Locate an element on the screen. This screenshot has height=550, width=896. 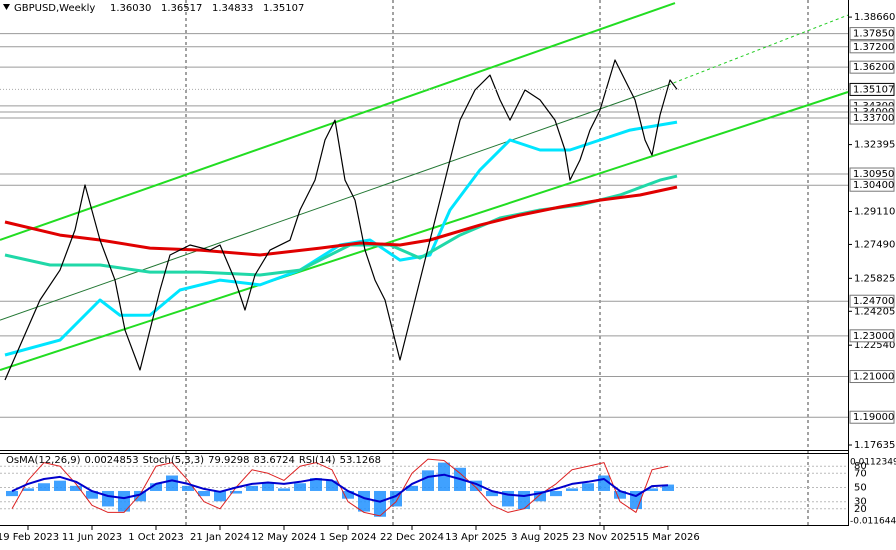
osc-header: Stoch(5,3,3) is located at coordinates (174, 460).